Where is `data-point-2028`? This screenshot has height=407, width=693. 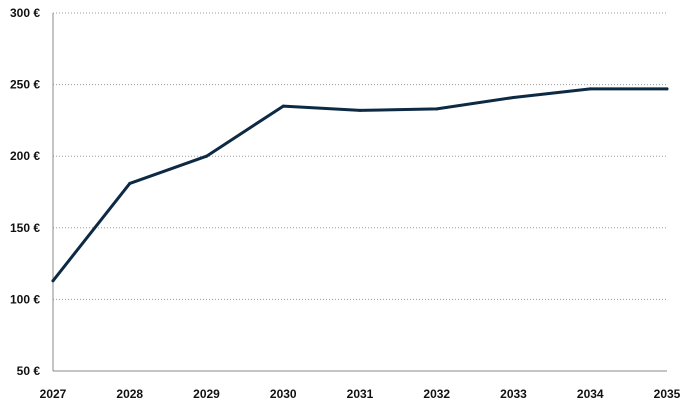 data-point-2028 is located at coordinates (130, 183).